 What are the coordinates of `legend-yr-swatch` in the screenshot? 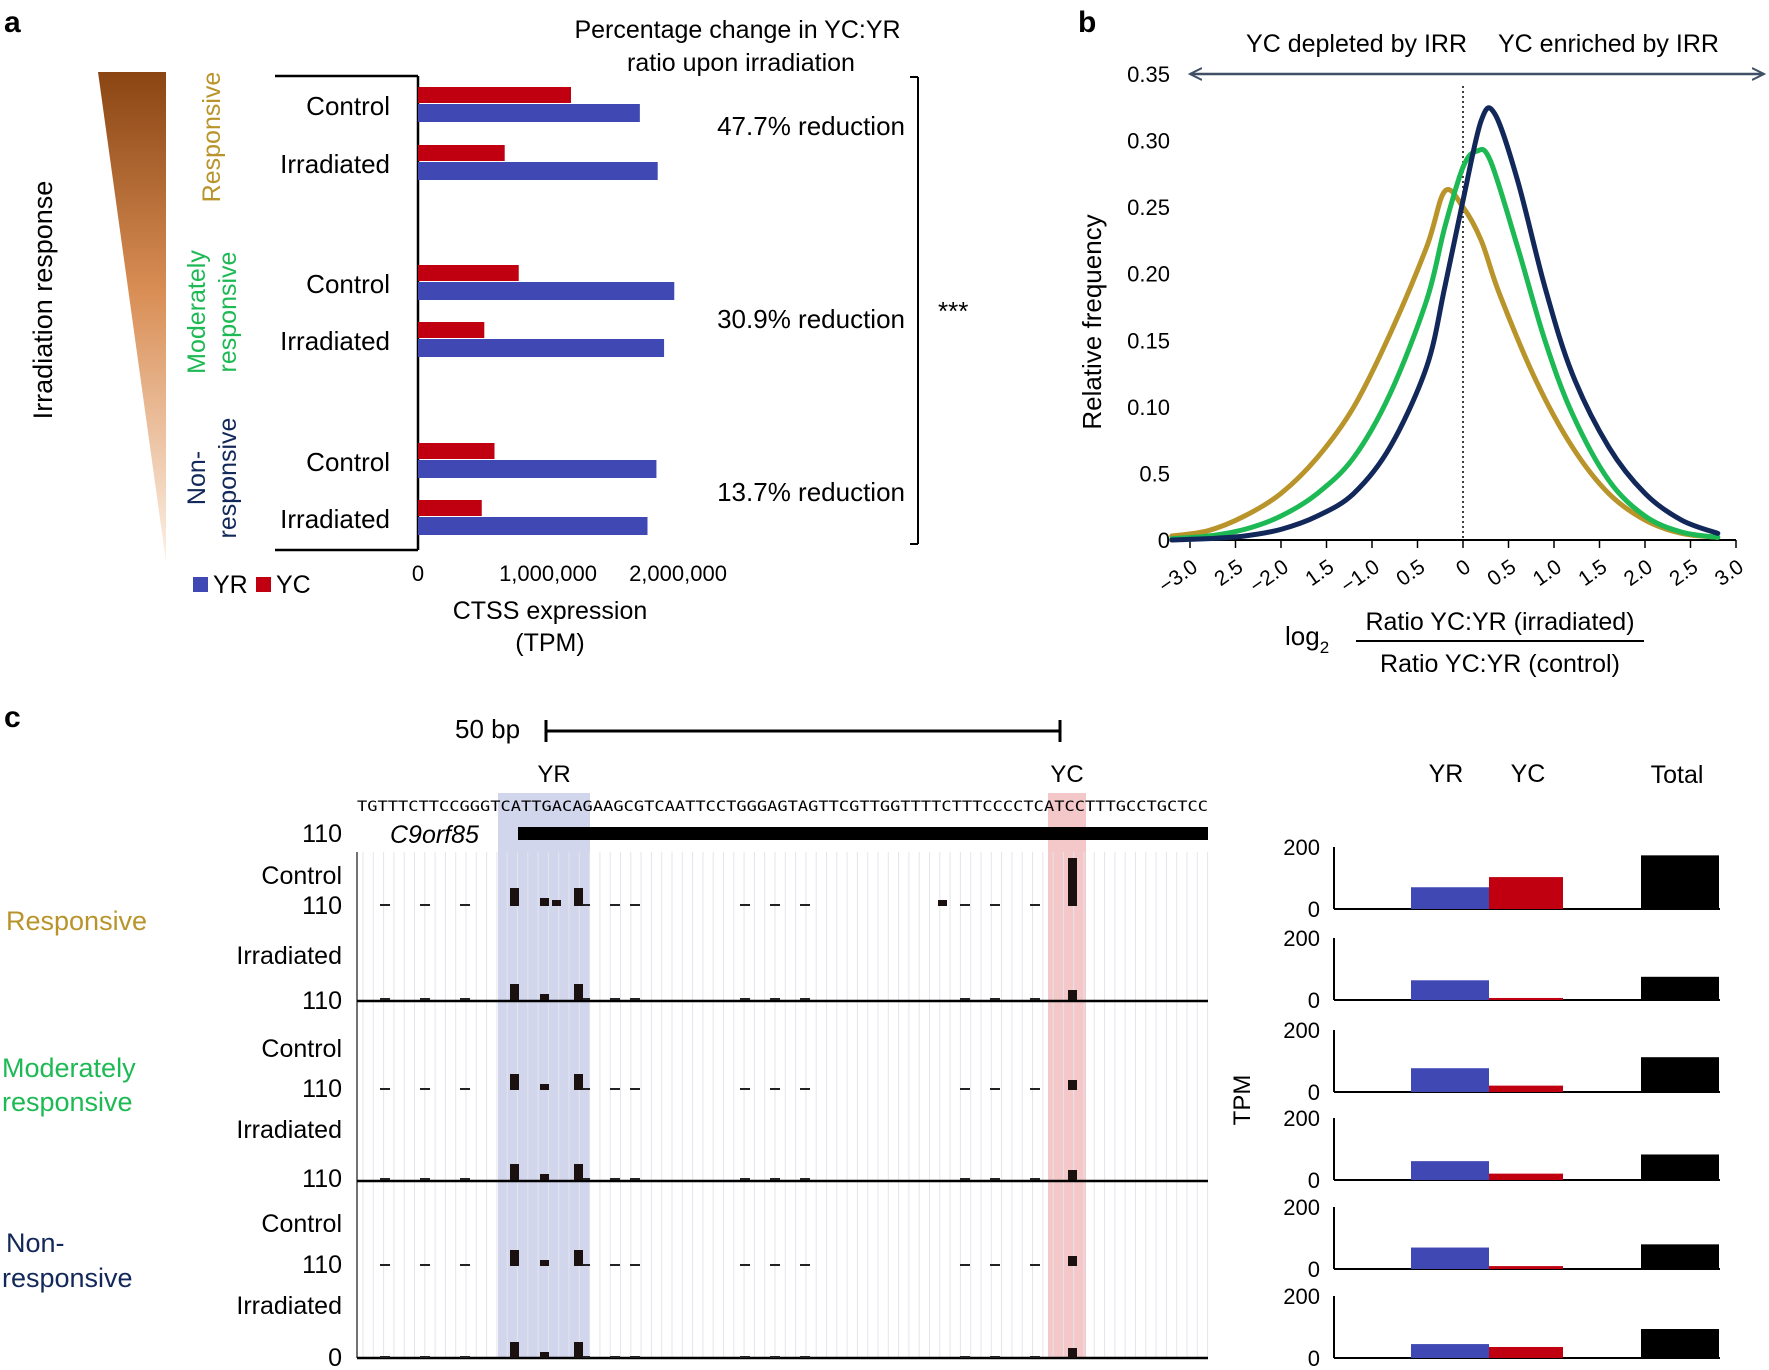 It's located at (200, 584).